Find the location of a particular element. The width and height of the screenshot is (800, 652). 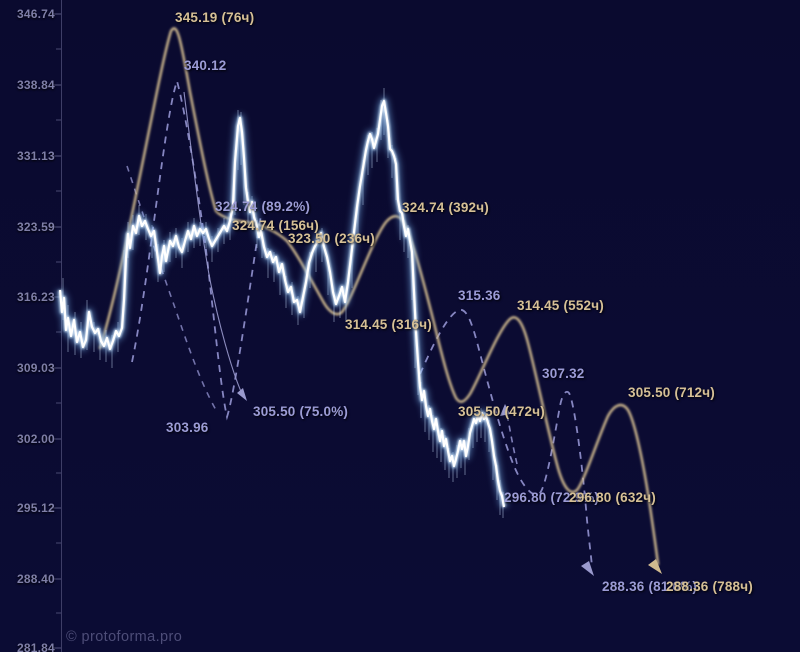

y-axis-minor-ticks is located at coordinates (58, 331).